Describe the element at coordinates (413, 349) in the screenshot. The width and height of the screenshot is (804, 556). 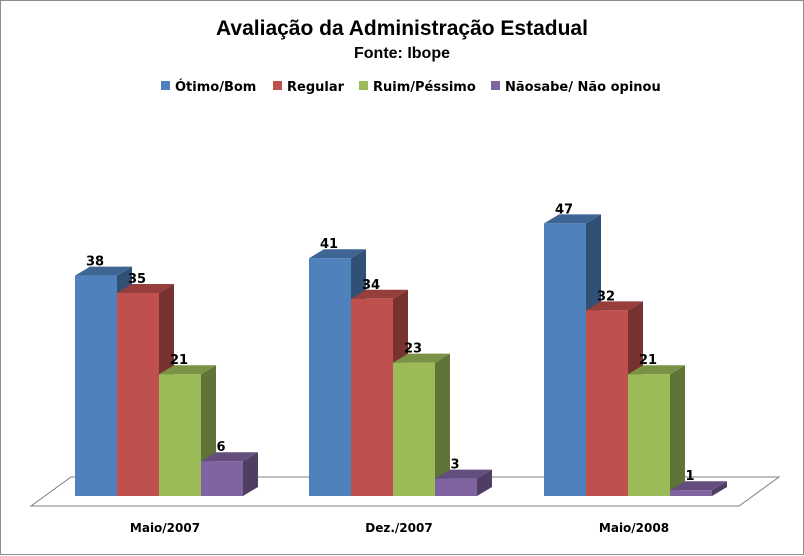
I see `data-label: 23` at that location.